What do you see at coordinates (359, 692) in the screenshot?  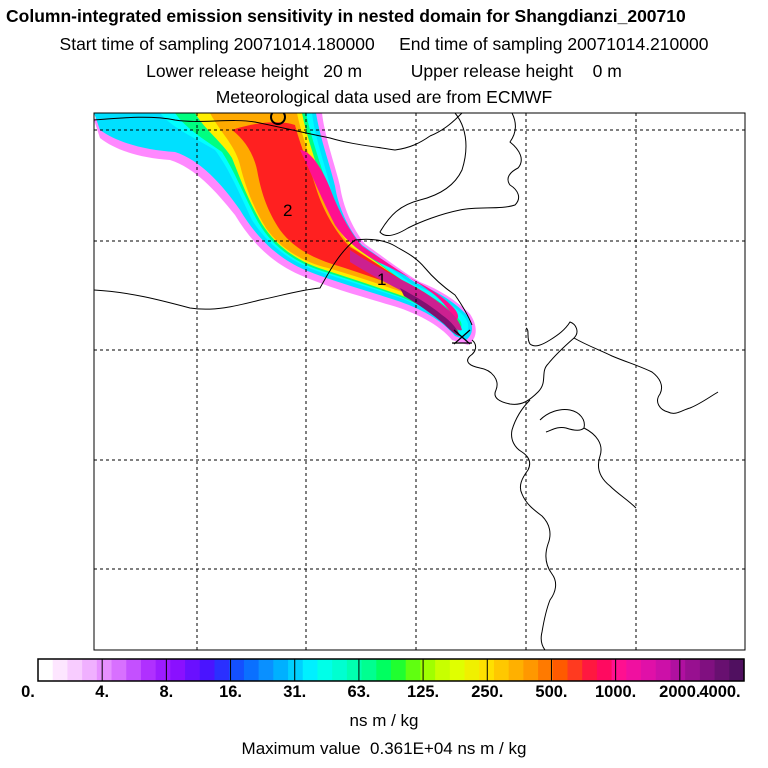 I see `colorbar-tick-label: 63.` at bounding box center [359, 692].